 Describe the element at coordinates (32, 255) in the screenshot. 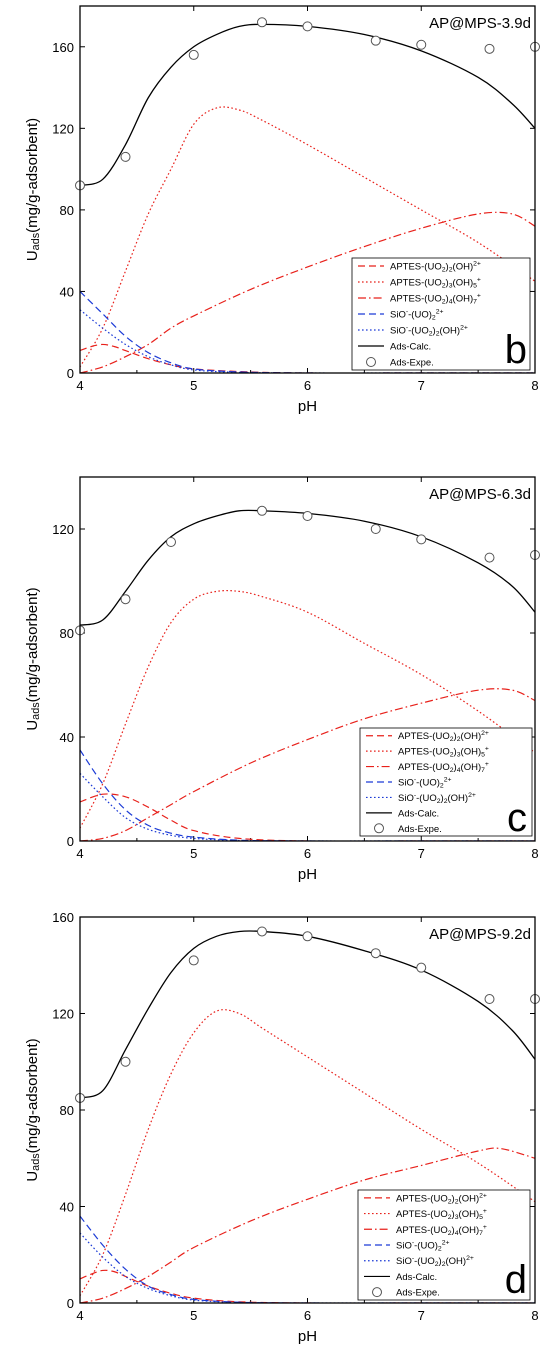

I see `y-axis-label-part: U` at that location.